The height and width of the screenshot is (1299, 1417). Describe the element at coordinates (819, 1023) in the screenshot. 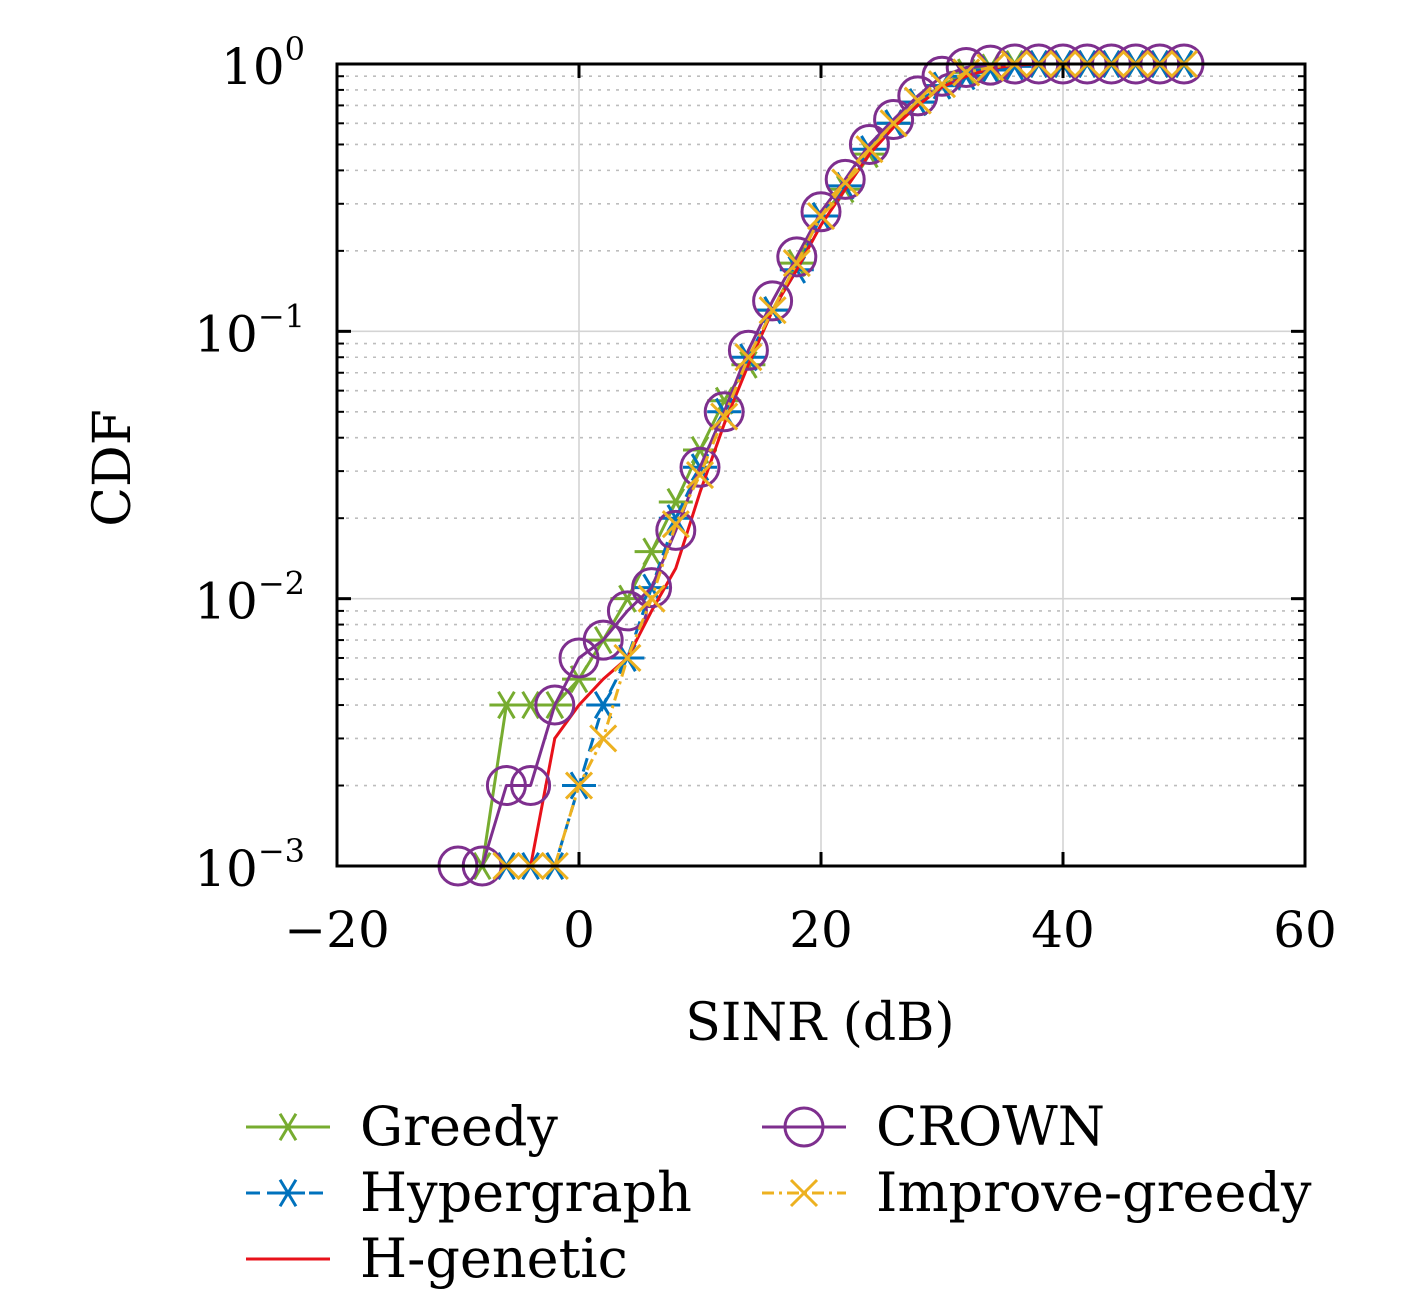

I see `x-axis-label: SINR (dB)` at that location.